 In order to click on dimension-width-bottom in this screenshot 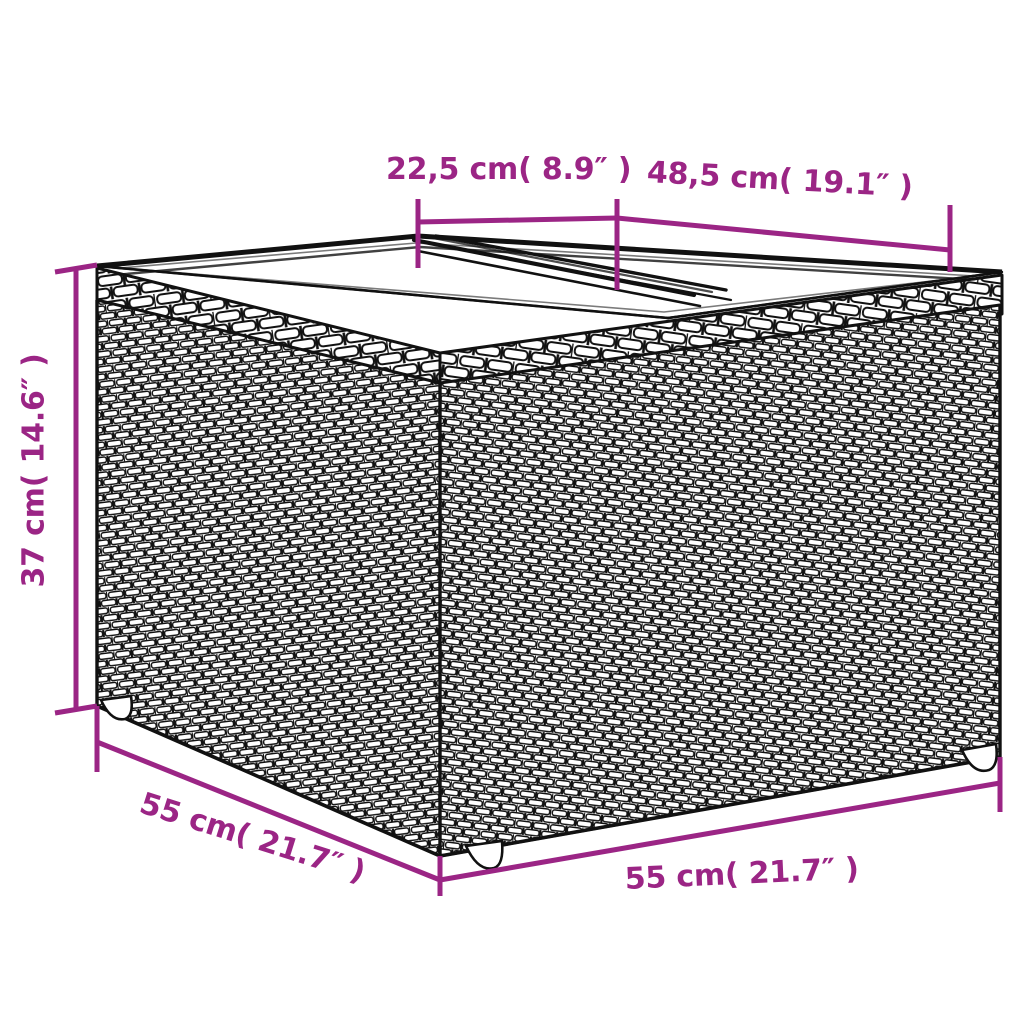, I will do `click(721, 820)`.